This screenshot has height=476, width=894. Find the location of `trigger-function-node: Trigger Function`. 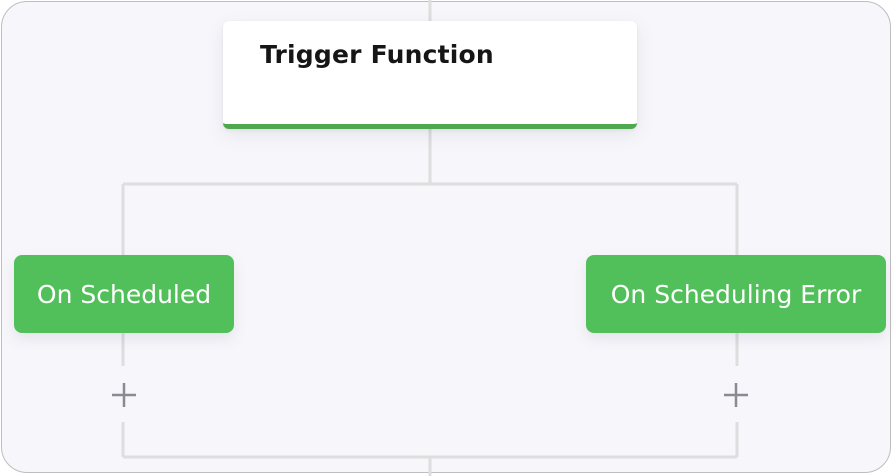

trigger-function-node: Trigger Function is located at coordinates (430, 75).